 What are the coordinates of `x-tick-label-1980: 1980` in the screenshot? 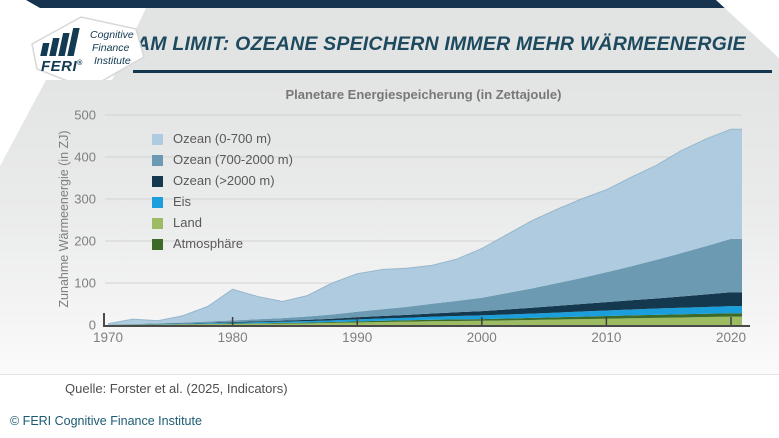 It's located at (233, 337).